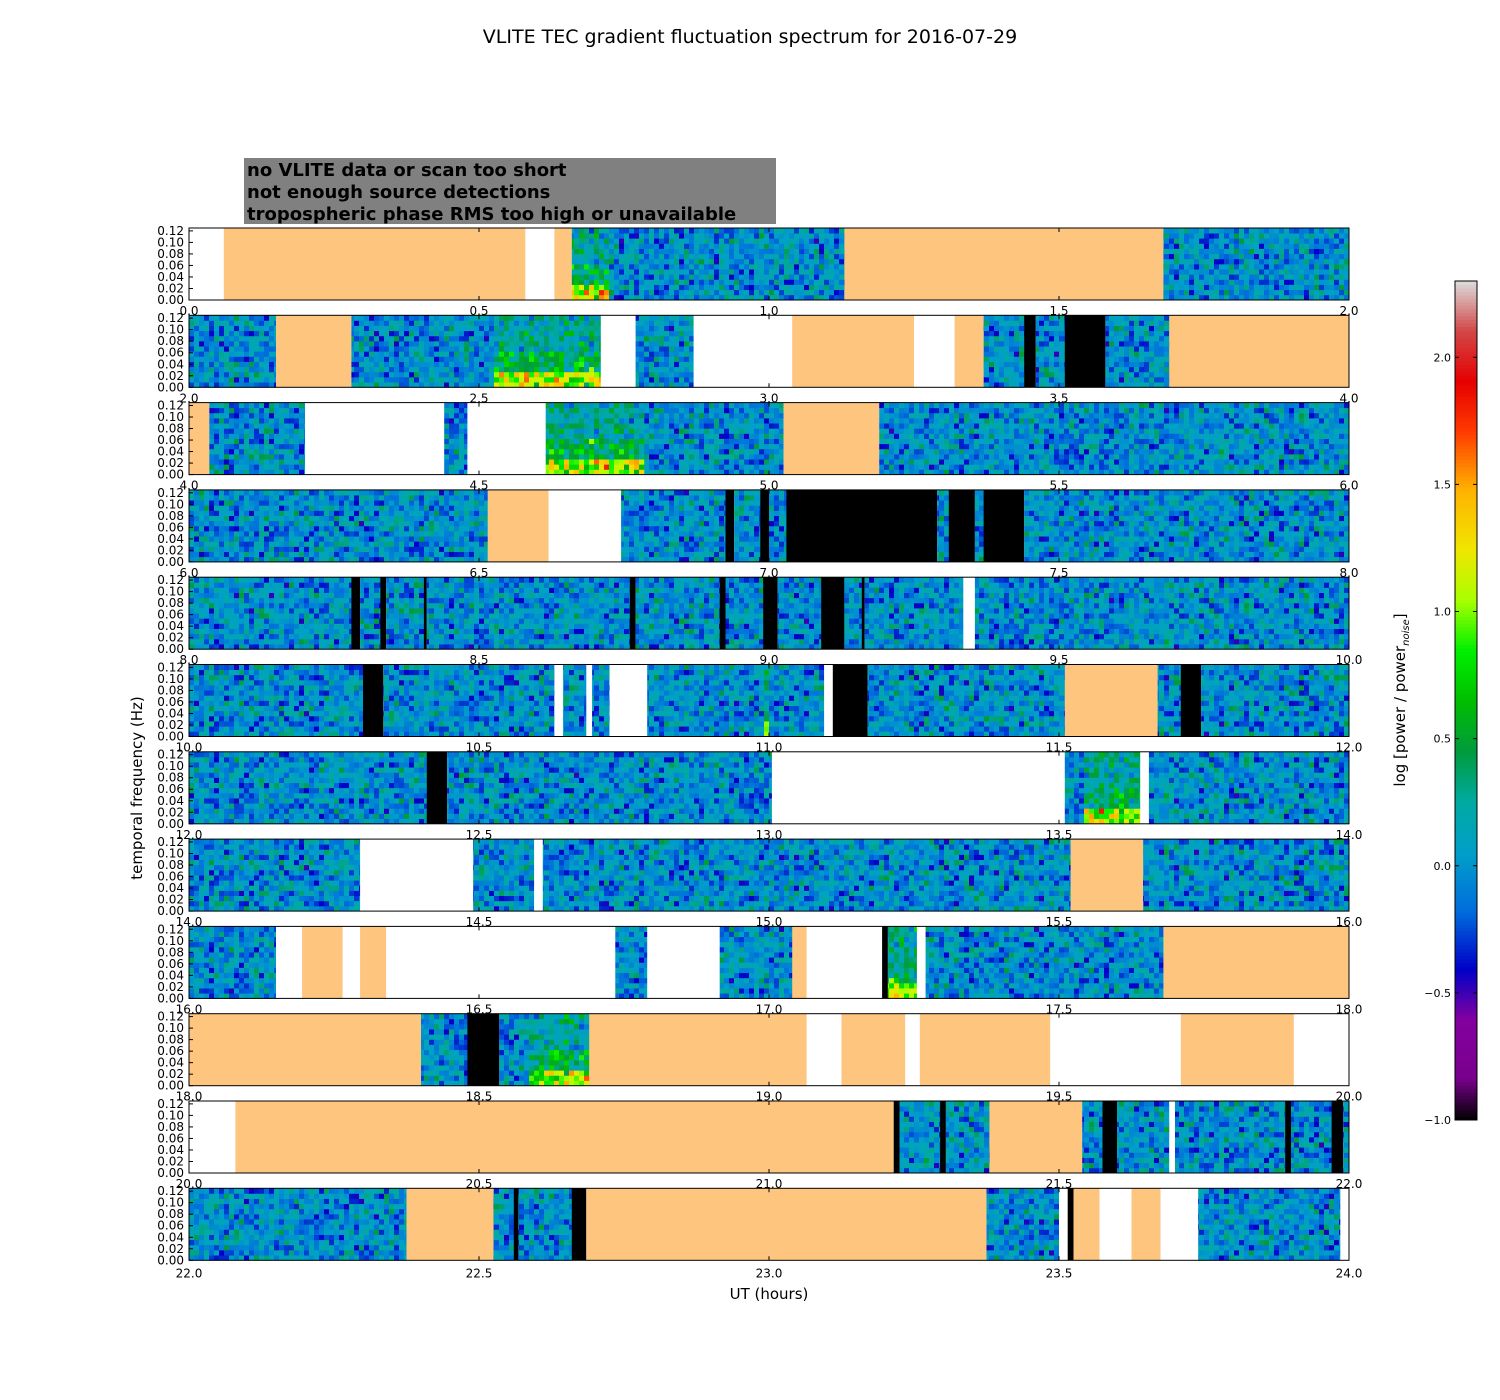 This screenshot has height=1400, width=1500. What do you see at coordinates (1348, 311) in the screenshot?
I see `x-tick-label: 2.0` at bounding box center [1348, 311].